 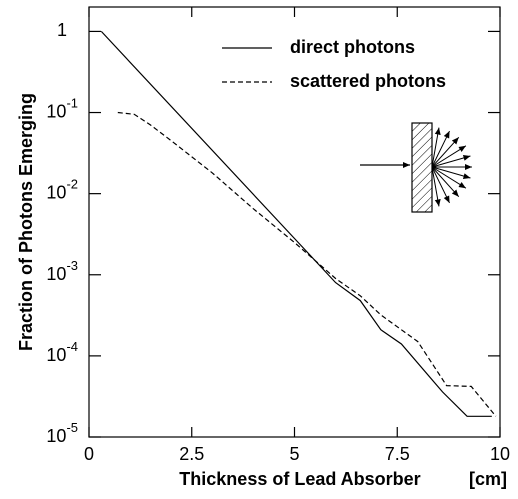 I want to click on x-tick-label: 5, so click(x=294, y=454).